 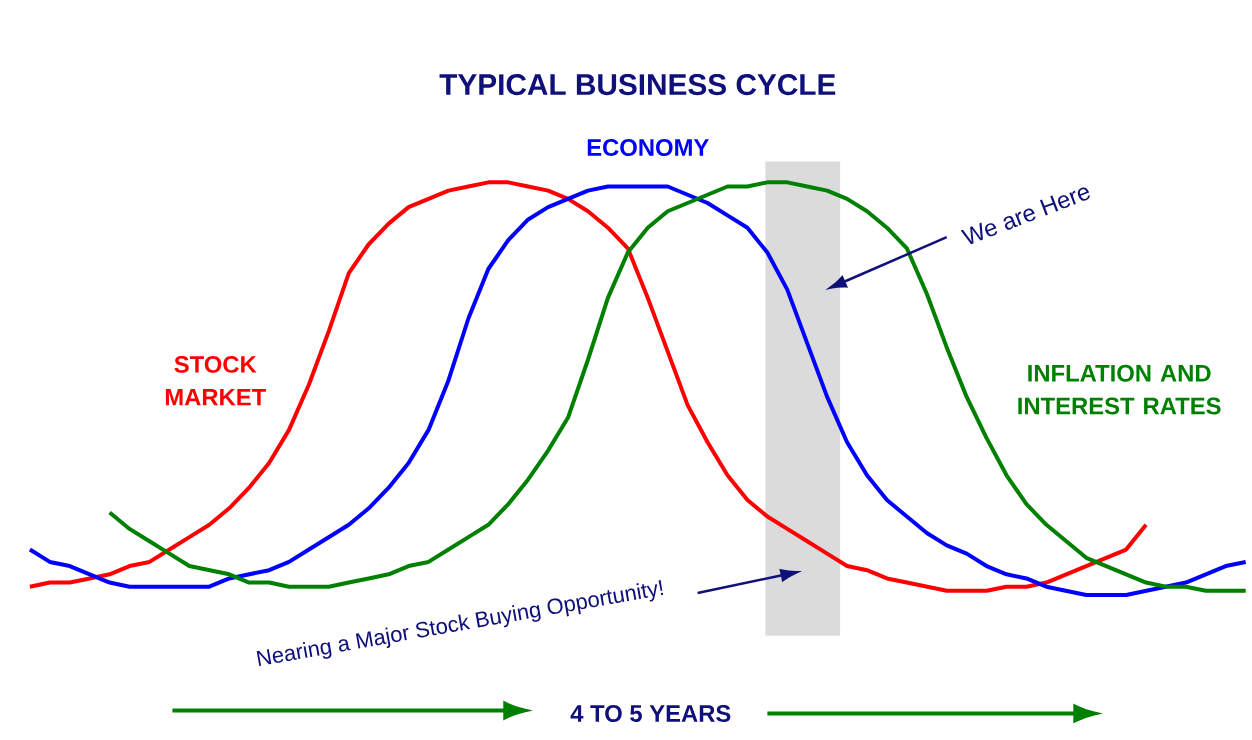 What do you see at coordinates (650, 713) in the screenshot?
I see `text: 4 TO 5 YEARS` at bounding box center [650, 713].